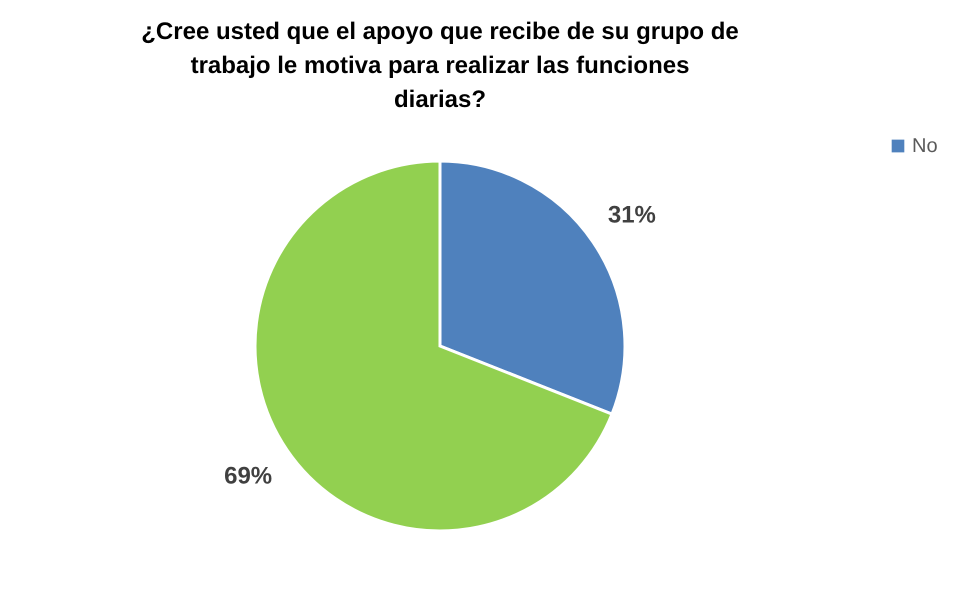  I want to click on data-label: 31%, so click(632, 215).